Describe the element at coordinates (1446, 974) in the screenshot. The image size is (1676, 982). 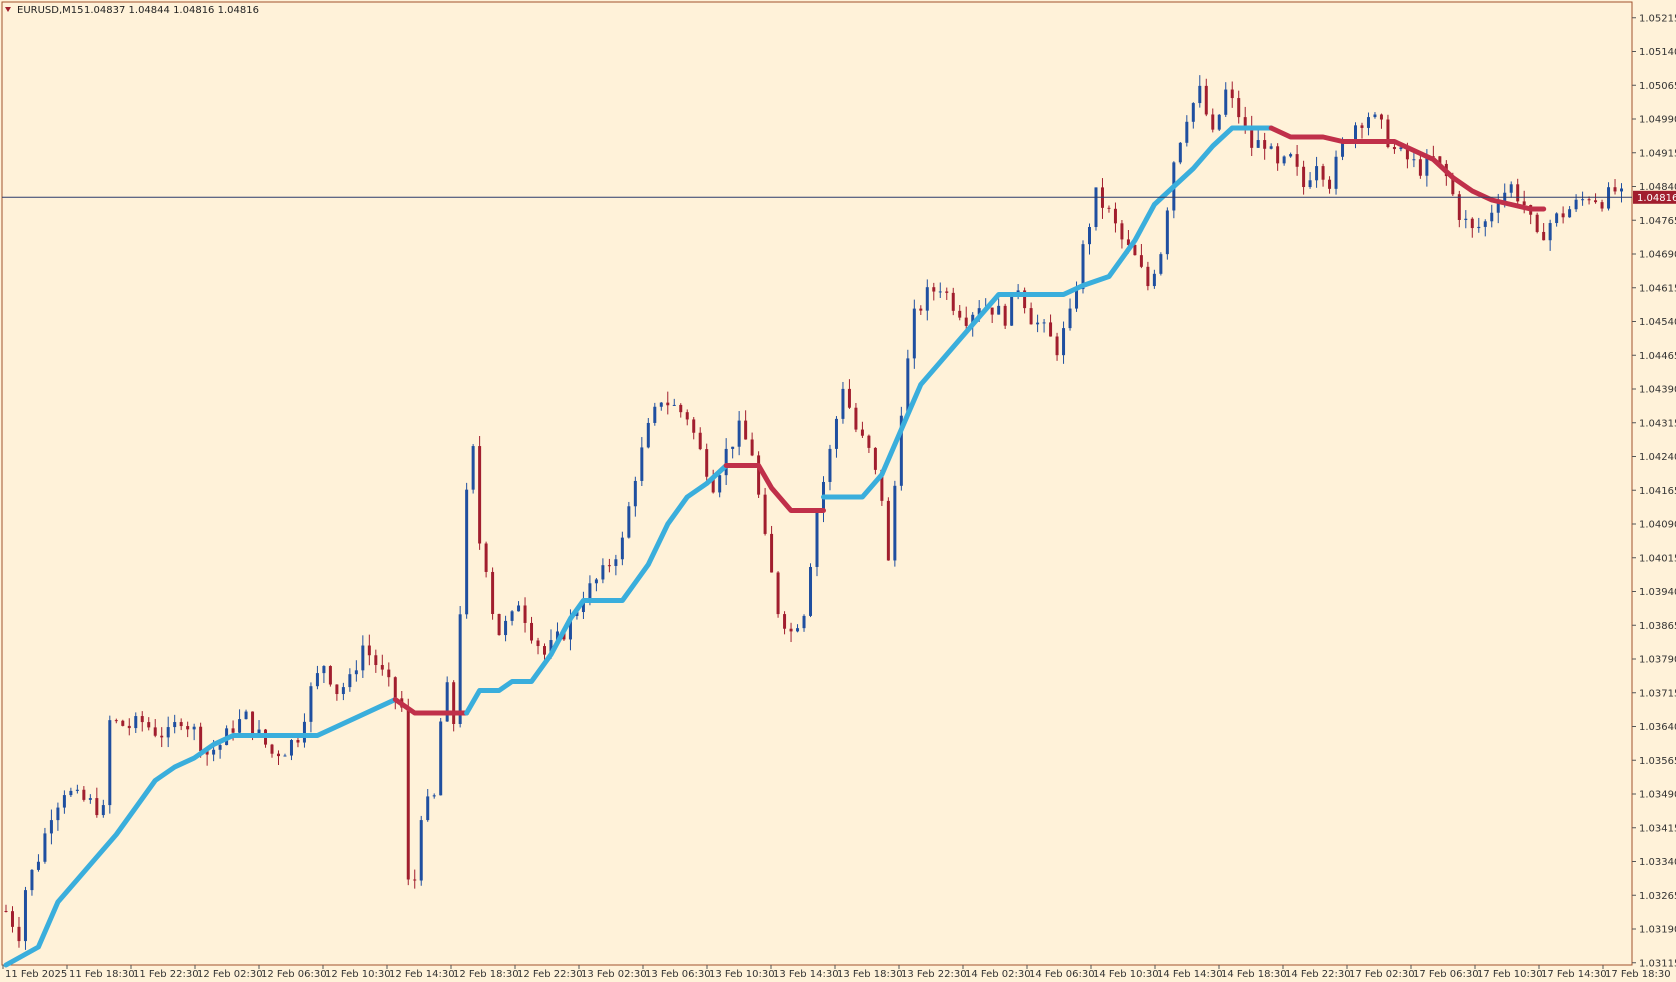
I see `x-tick-label: 17 Feb 06:30` at that location.